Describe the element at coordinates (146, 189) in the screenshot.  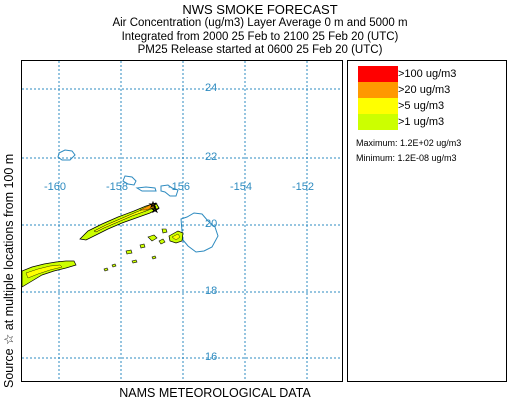
I see `molokai-coast` at that location.